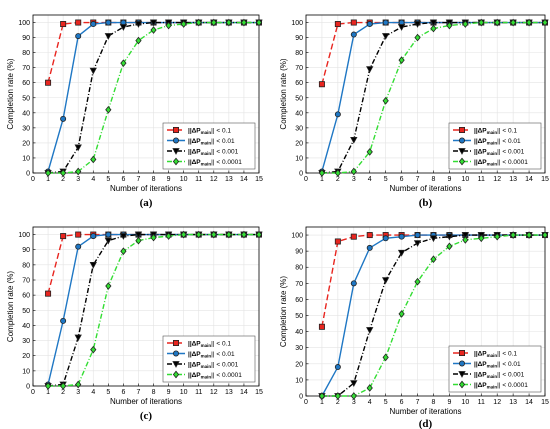  What do you see at coordinates (48, 179) in the screenshot?
I see `x-tick-label: 1` at bounding box center [48, 179].